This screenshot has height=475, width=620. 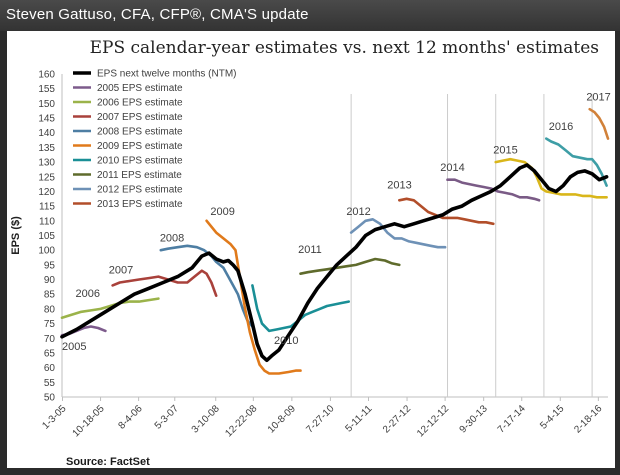 I want to click on year-annotation: 2006, so click(x=87, y=294).